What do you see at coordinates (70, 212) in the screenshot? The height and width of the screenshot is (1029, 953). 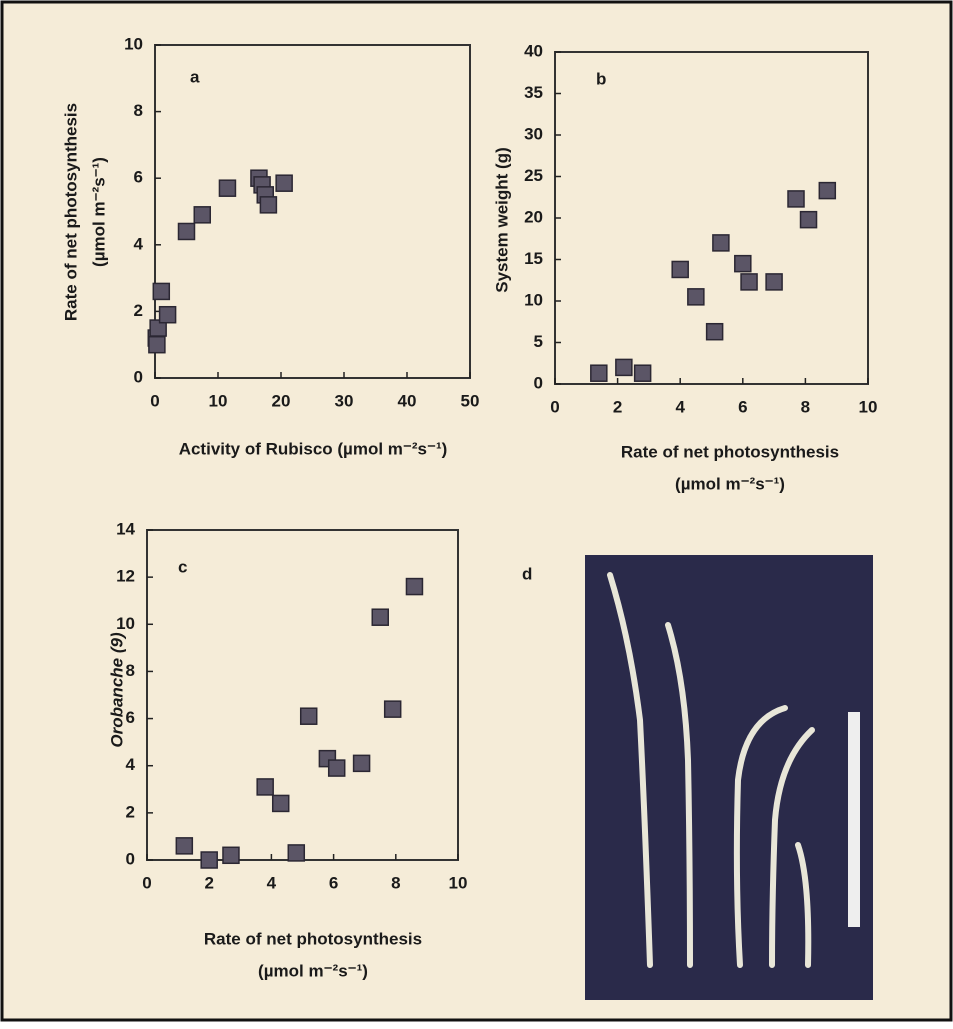 I see `y-axis-label: Rate of net photosynthesis` at bounding box center [70, 212].